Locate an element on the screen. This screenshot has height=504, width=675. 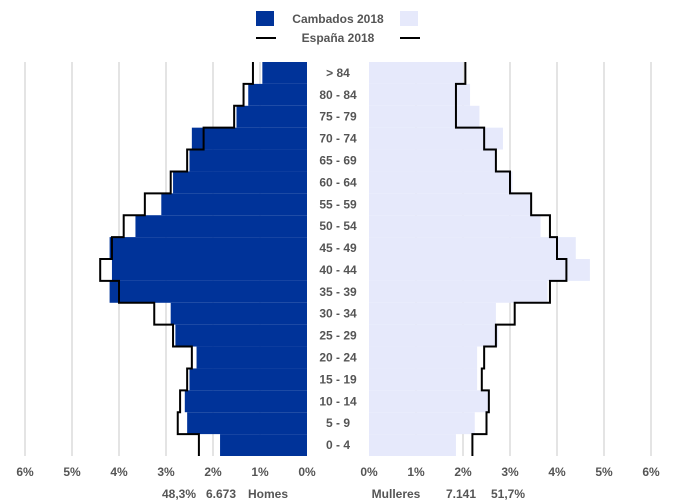
tick-left-6: 0% is located at coordinates (307, 472).